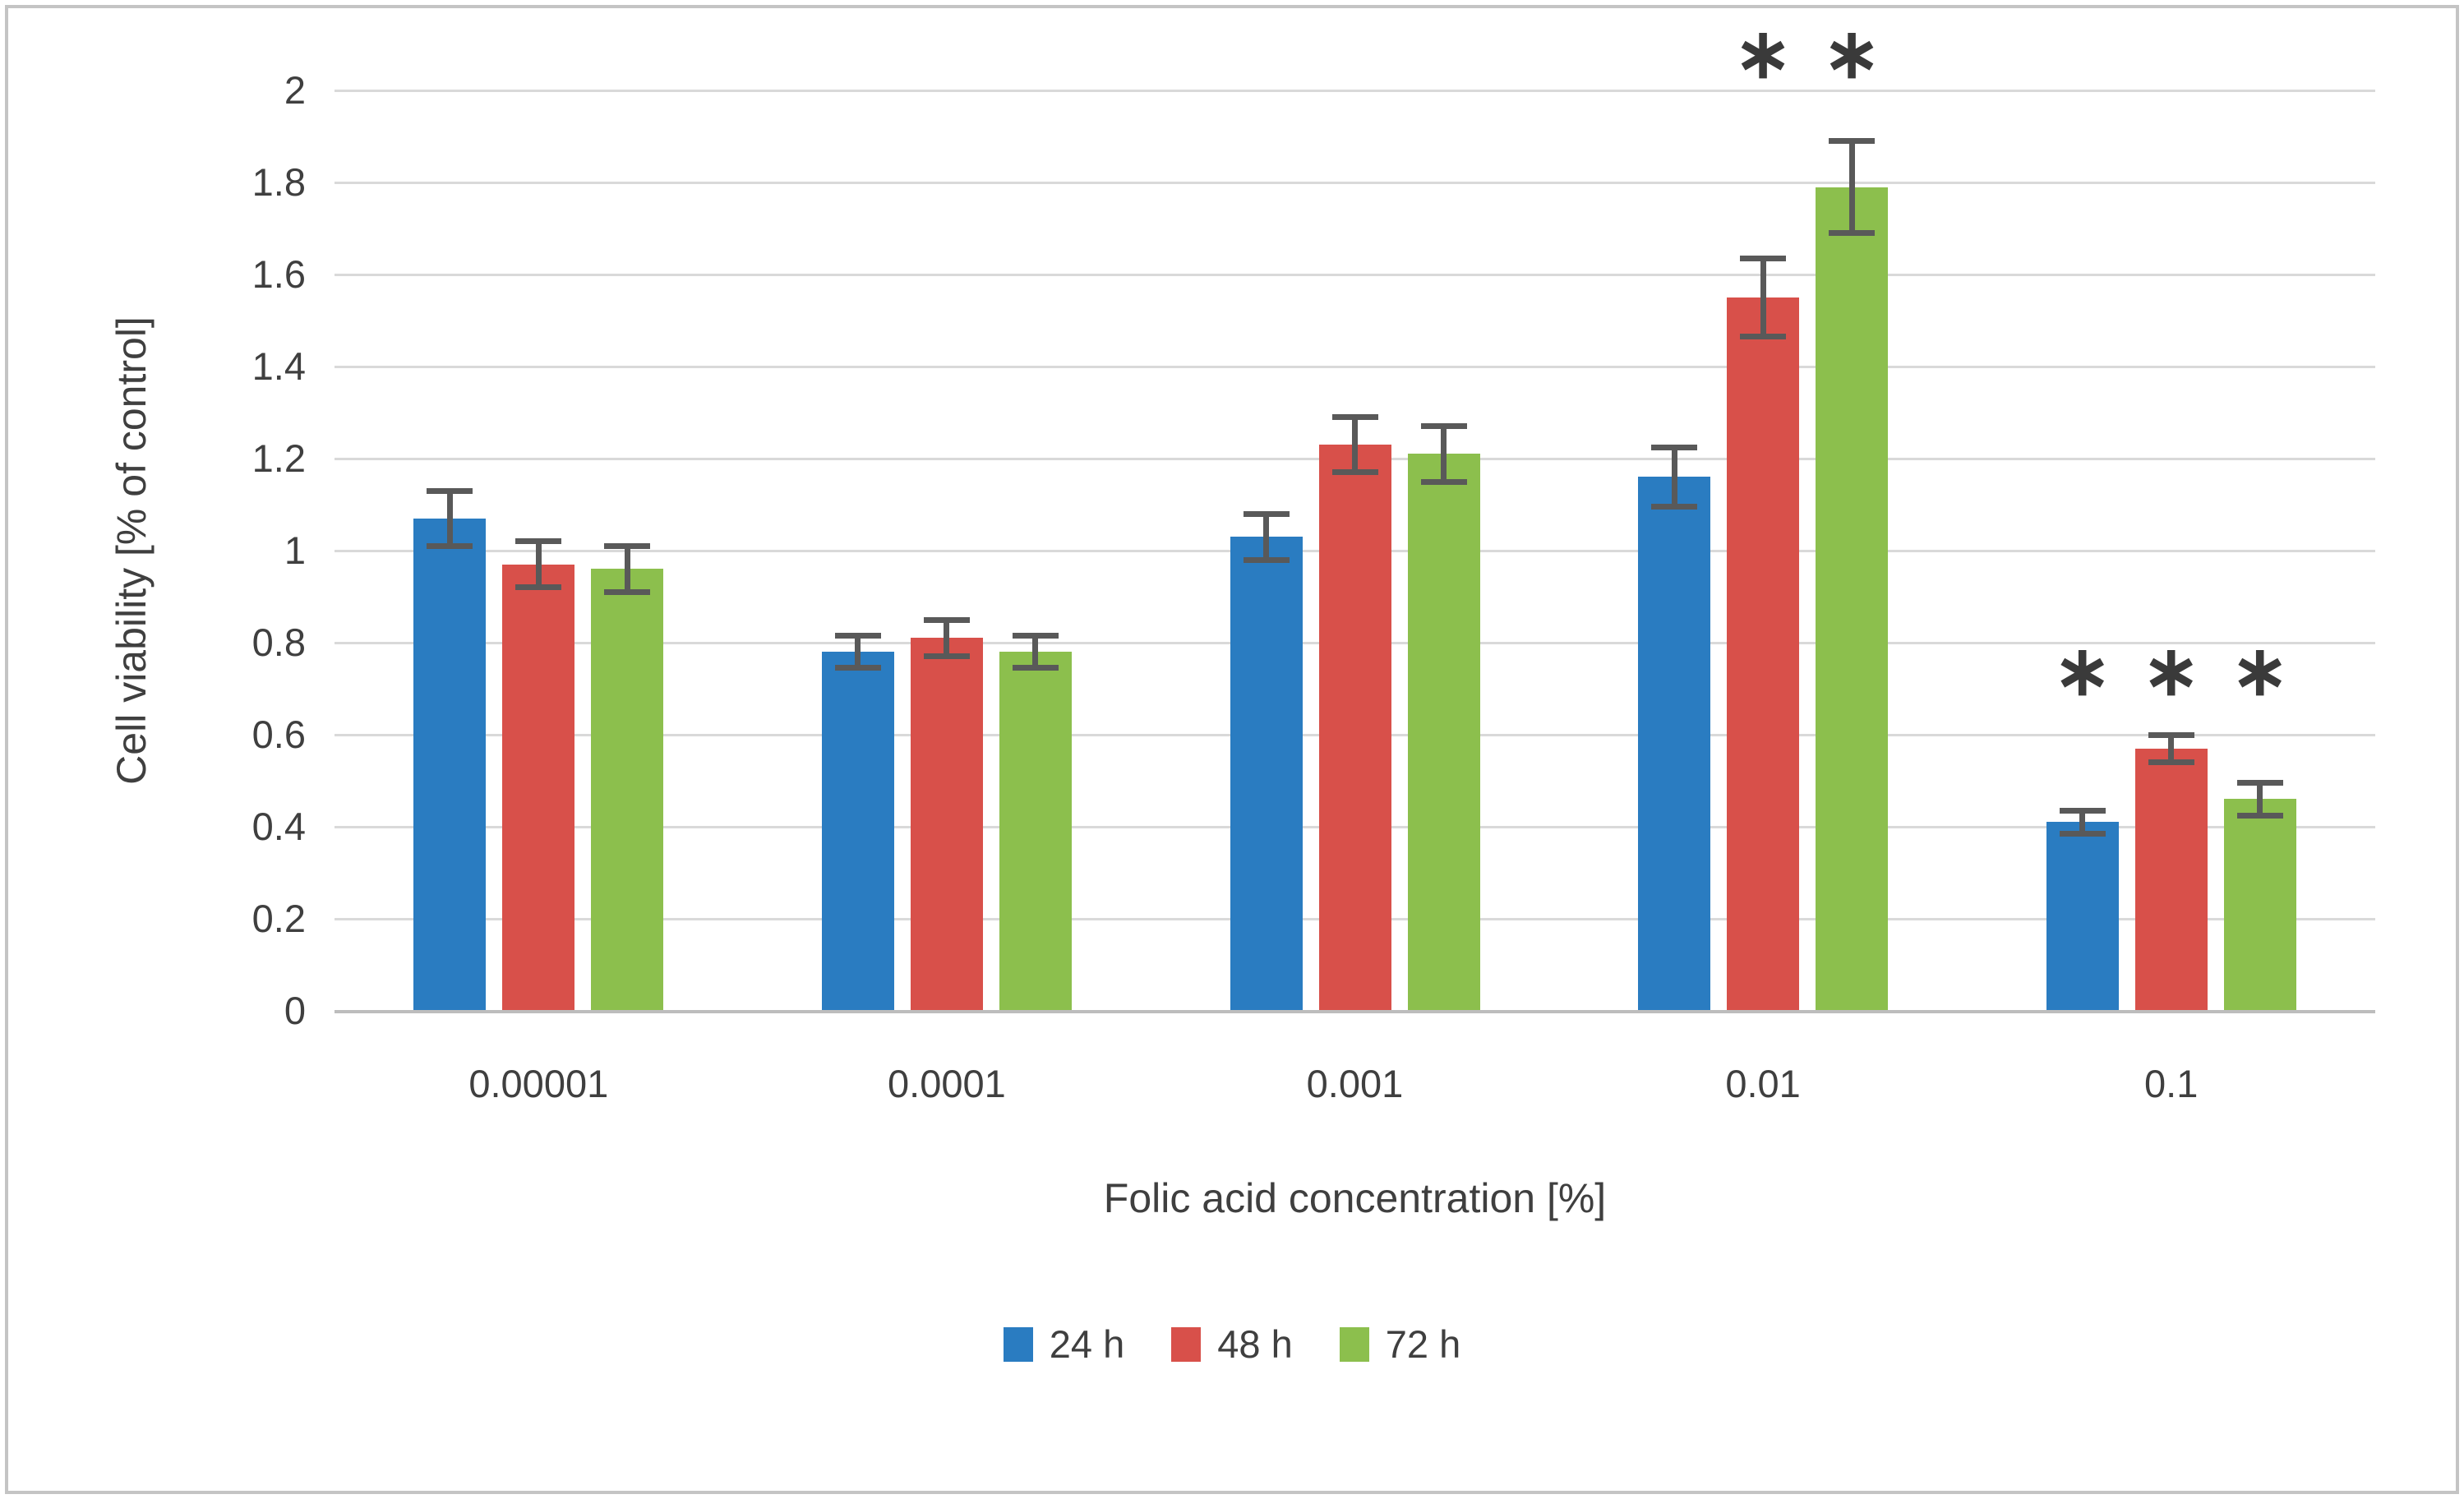 The height and width of the screenshot is (1499, 2464). Describe the element at coordinates (2172, 1083) in the screenshot. I see `x-tick-label: 0.1` at that location.